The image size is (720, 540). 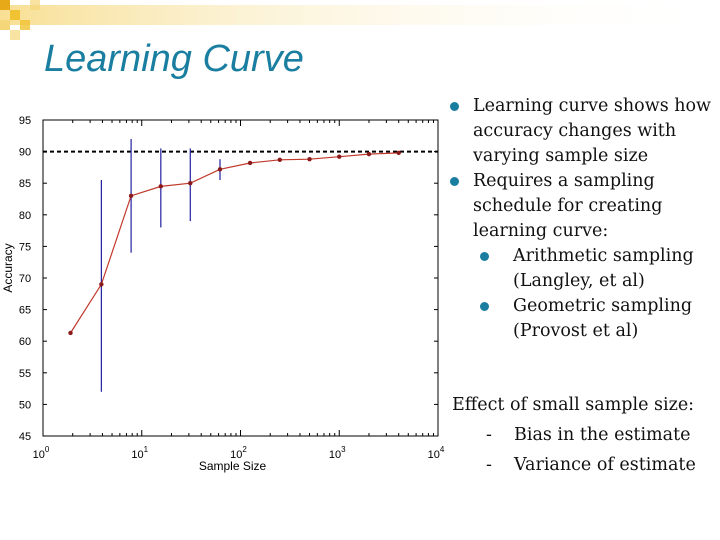 What do you see at coordinates (25, 405) in the screenshot?
I see `y-tick-label: 50` at bounding box center [25, 405].